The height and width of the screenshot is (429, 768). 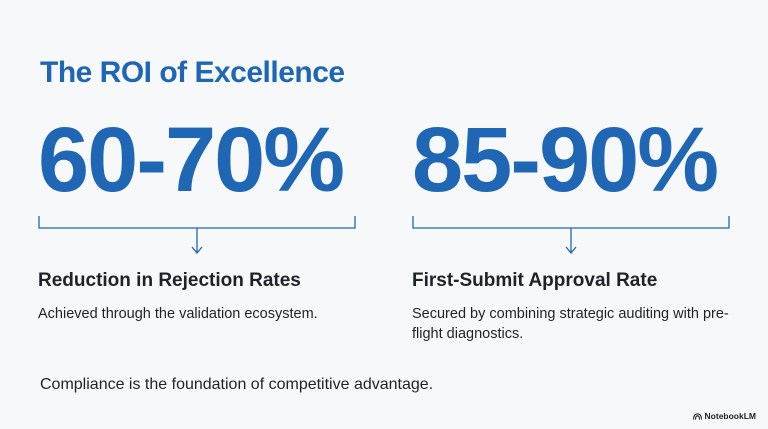 What do you see at coordinates (169, 280) in the screenshot?
I see `stat-label: Reduction in Rejection Rates` at bounding box center [169, 280].